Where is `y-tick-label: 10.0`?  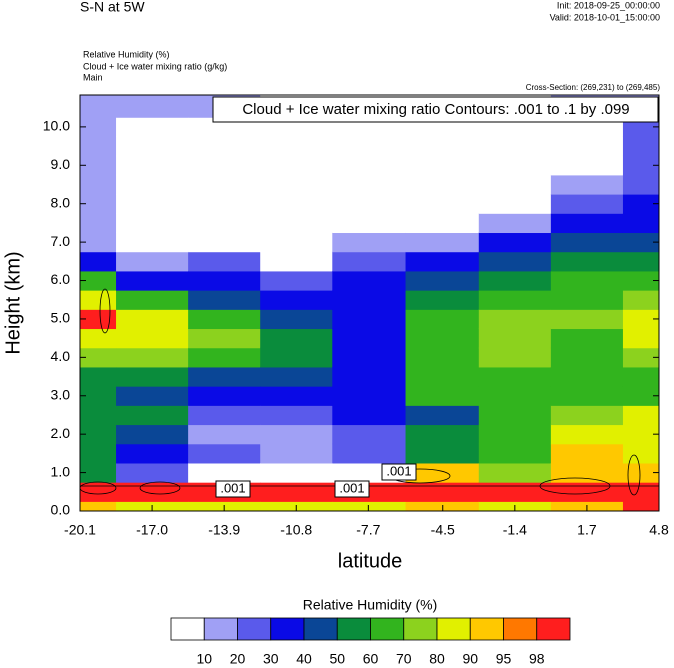
y-tick-label: 10.0 is located at coordinates (56, 126).